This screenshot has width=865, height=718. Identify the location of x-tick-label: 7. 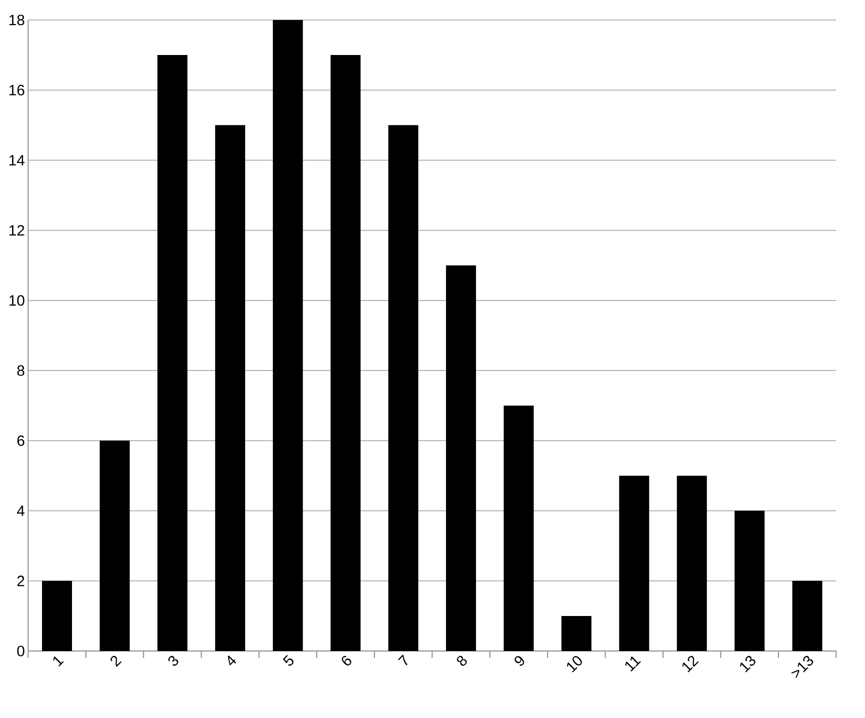
(403, 660).